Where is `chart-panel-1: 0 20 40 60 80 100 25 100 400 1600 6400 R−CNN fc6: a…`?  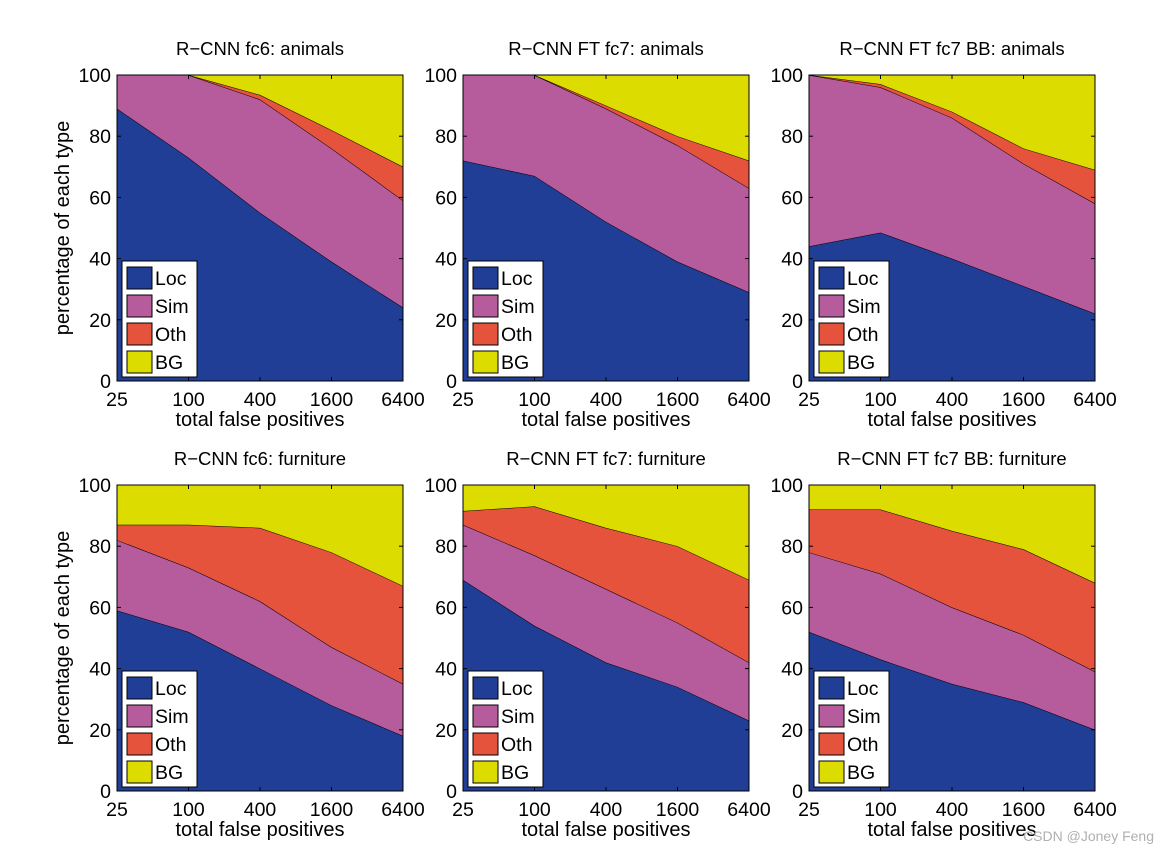 chart-panel-1: 0 20 40 60 80 100 25 100 400 1600 6400 R−CNN fc6: a… is located at coordinates (238, 234).